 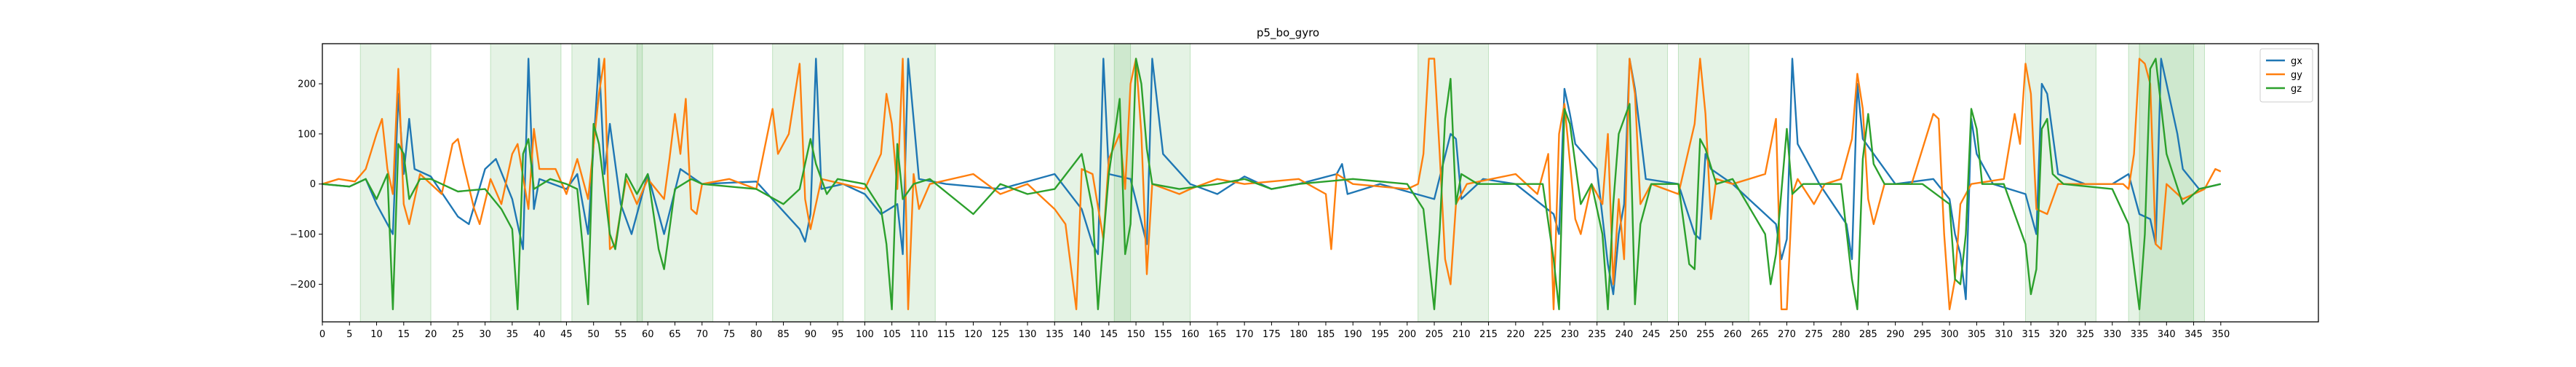 What do you see at coordinates (1109, 334) in the screenshot?
I see `x-tick-label-145: 145` at bounding box center [1109, 334].